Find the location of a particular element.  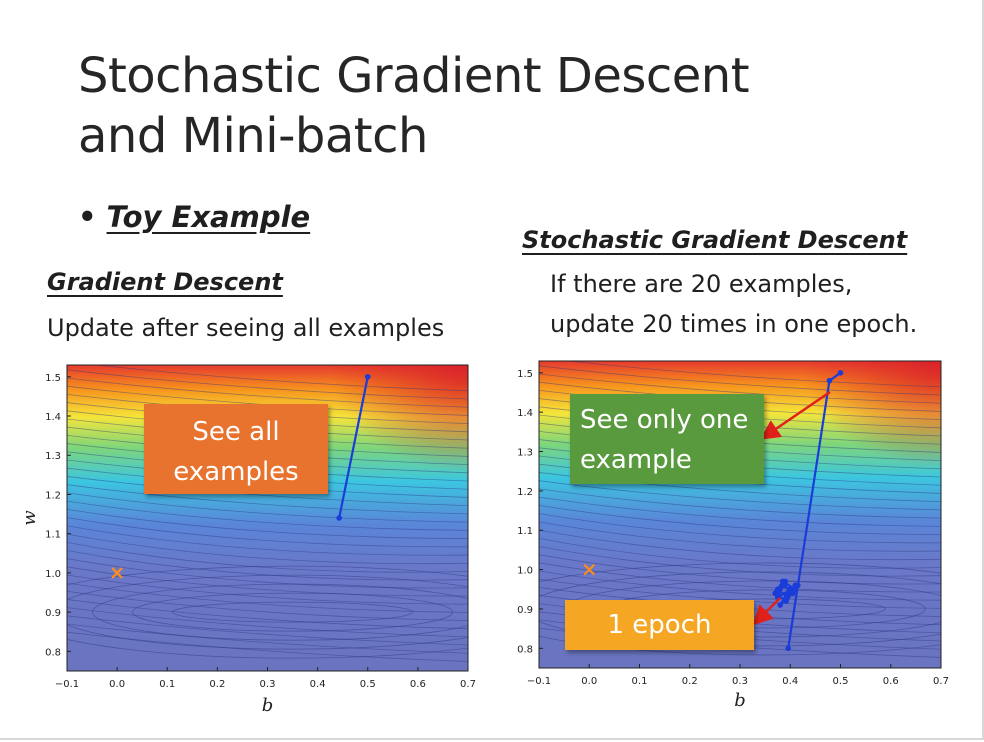

gd-x-axis-label: b is located at coordinates (268, 705).